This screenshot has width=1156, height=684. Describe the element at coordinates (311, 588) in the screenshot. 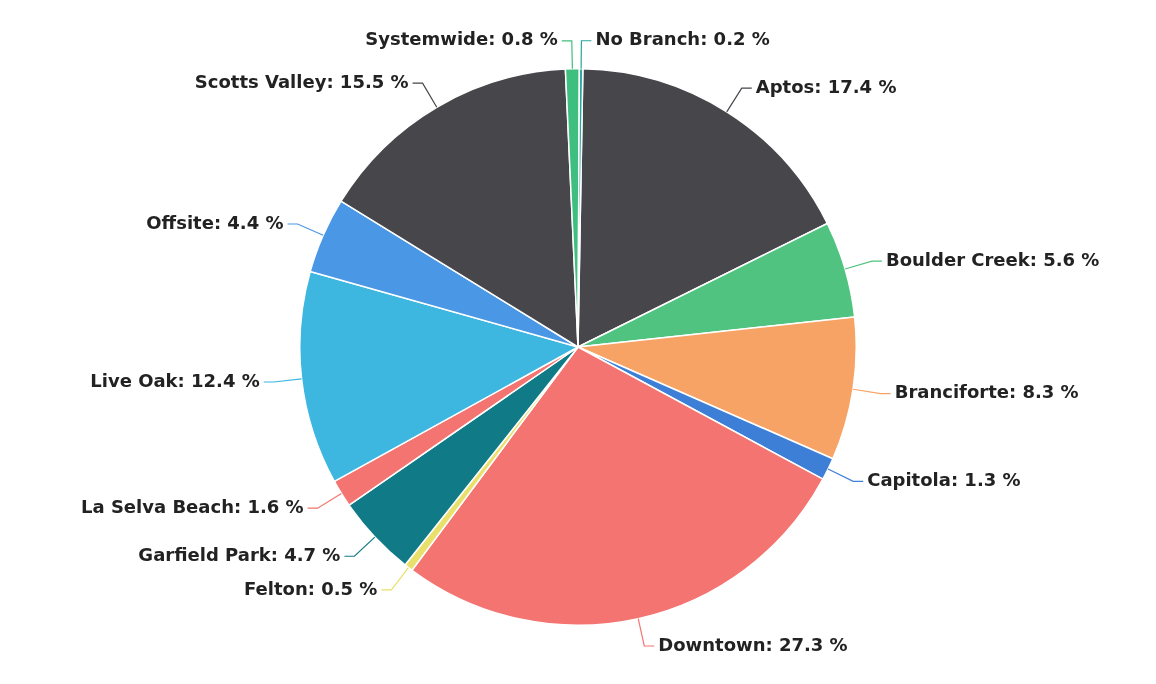

I see `slice-label: Felton: 0.5 %` at that location.